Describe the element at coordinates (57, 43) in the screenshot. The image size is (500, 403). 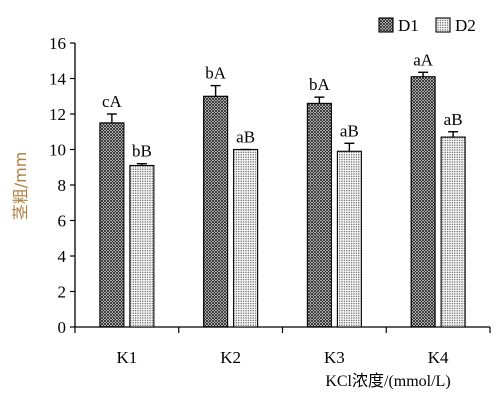
I see `y-tick-label: 16` at that location.